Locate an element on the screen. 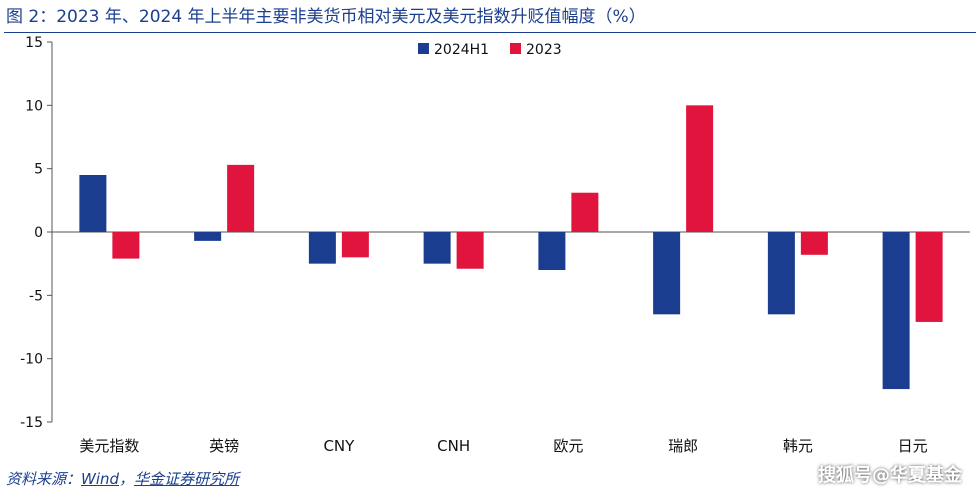 This screenshot has width=980, height=492. source-sep: ， is located at coordinates (127, 479).